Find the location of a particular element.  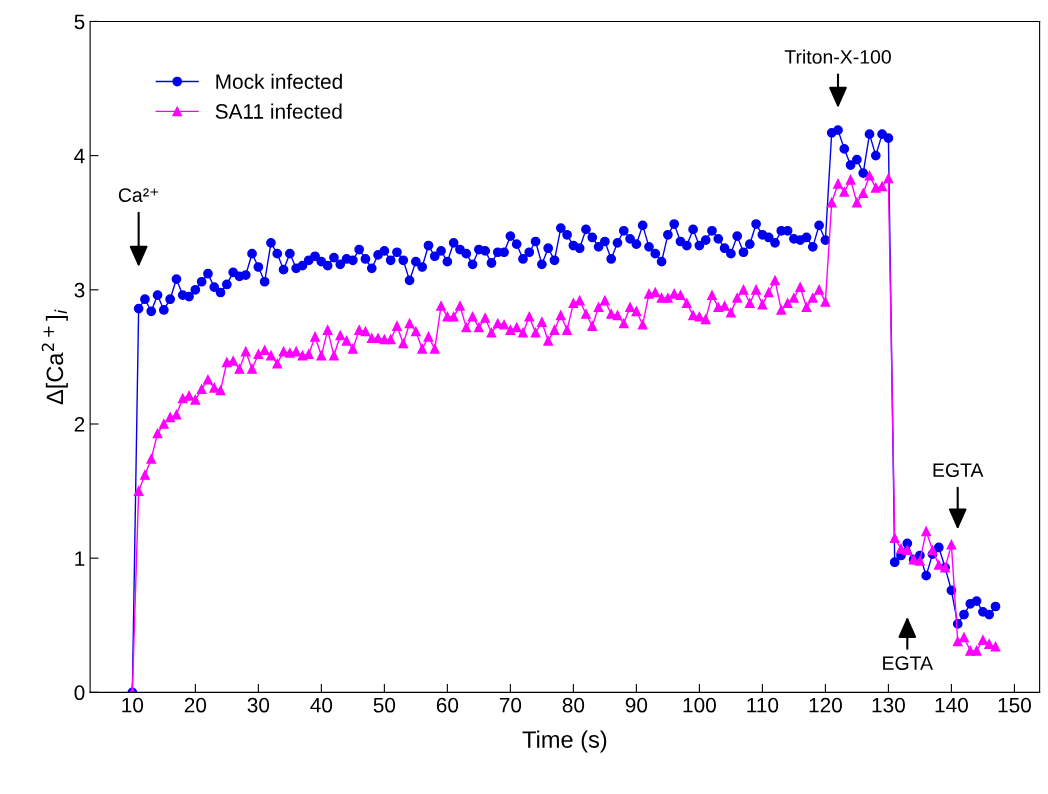

y-tick-label: 4 is located at coordinates (79, 156).